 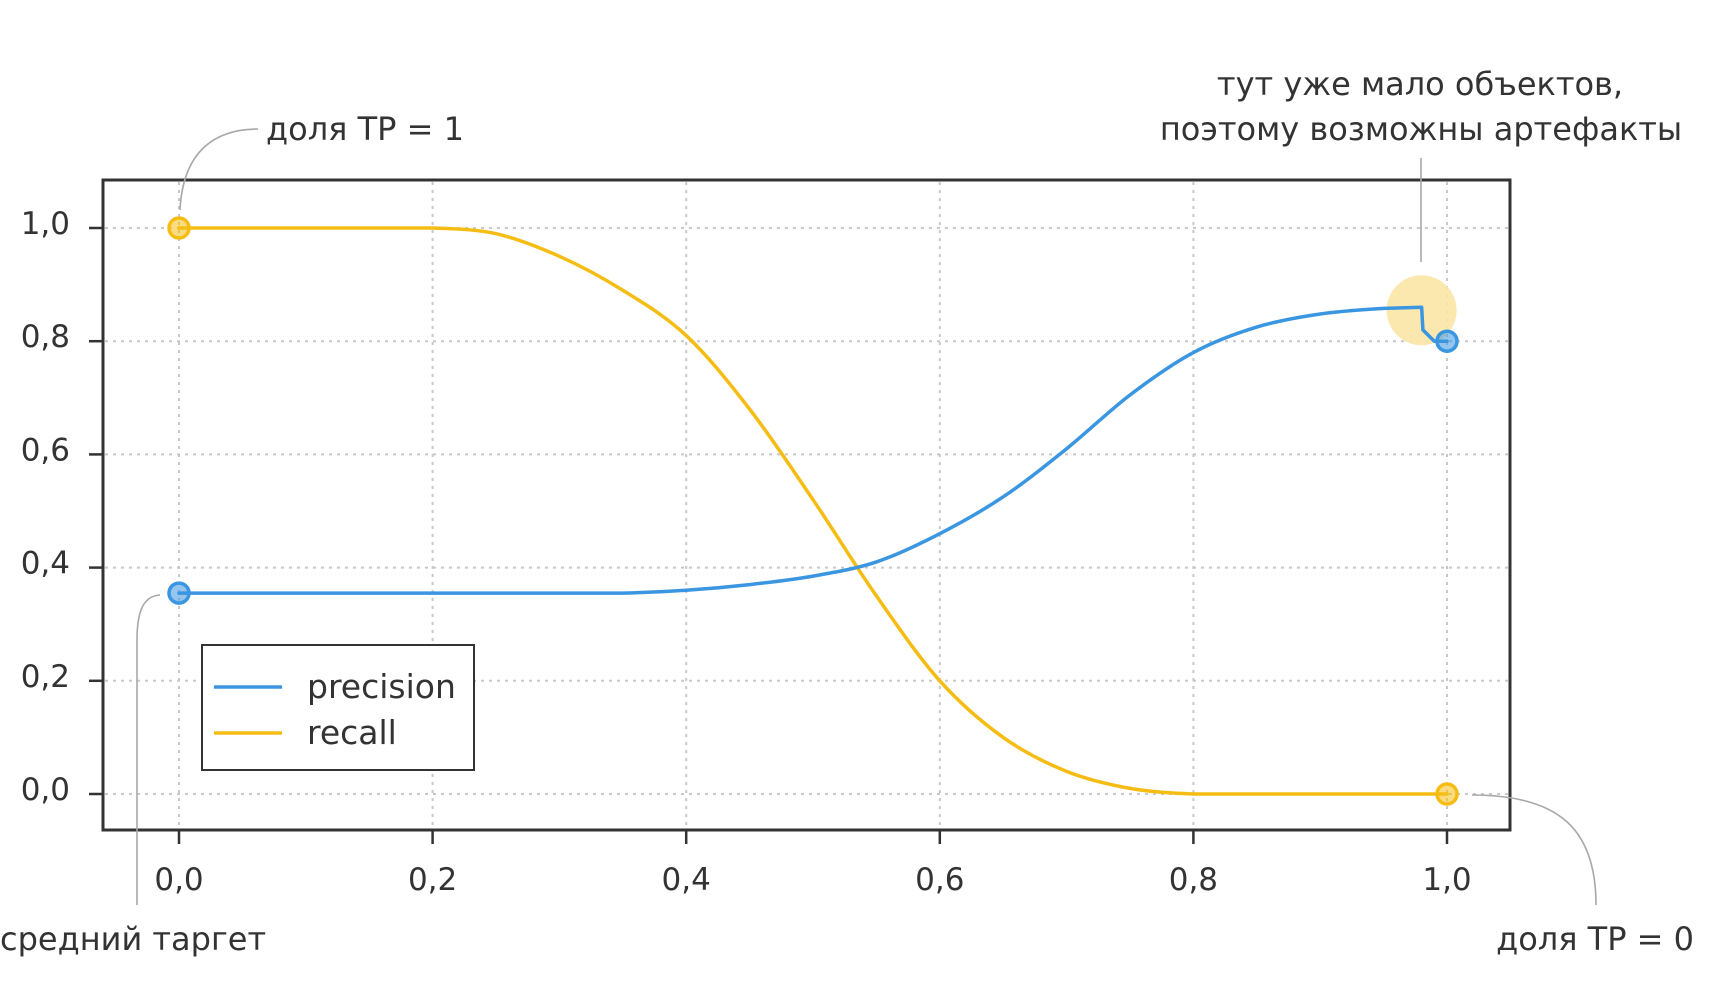 What do you see at coordinates (381, 686) in the screenshot?
I see `legend-label-precision: precision` at bounding box center [381, 686].